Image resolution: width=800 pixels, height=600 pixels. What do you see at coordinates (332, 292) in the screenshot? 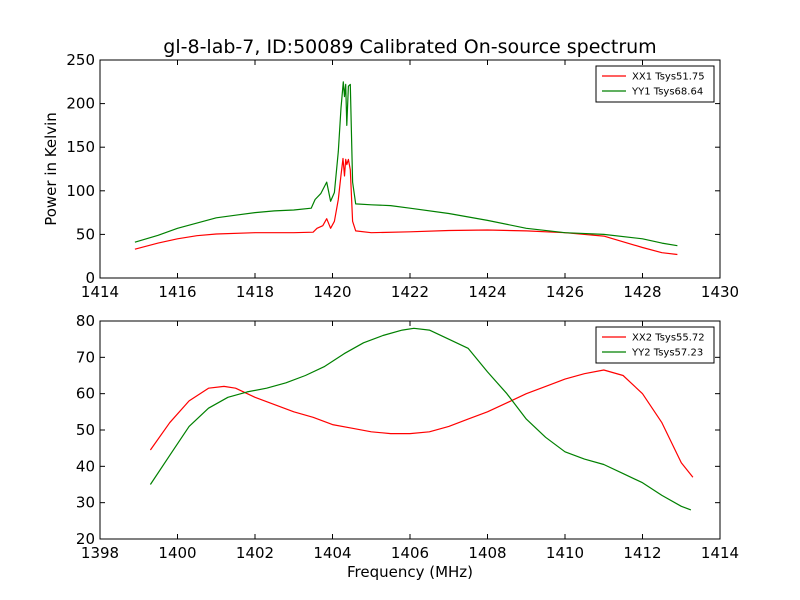
I see `x-tick-label: 1420` at bounding box center [332, 292].